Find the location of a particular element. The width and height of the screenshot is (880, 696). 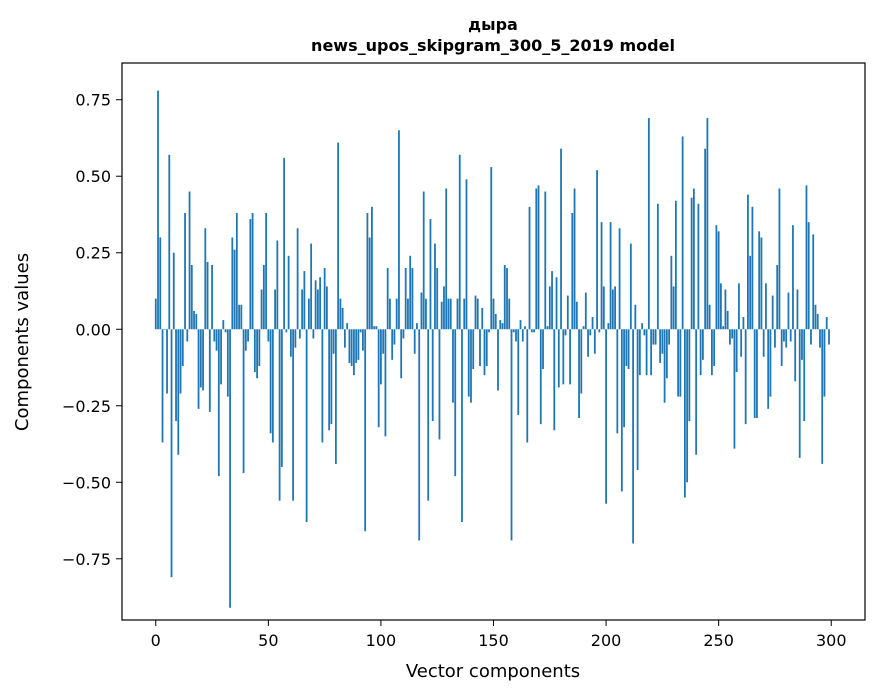

y-axis: −0.75 −0.50 −0.25 0.00 0.25 0.50 0.75 is located at coordinates (92, 330).